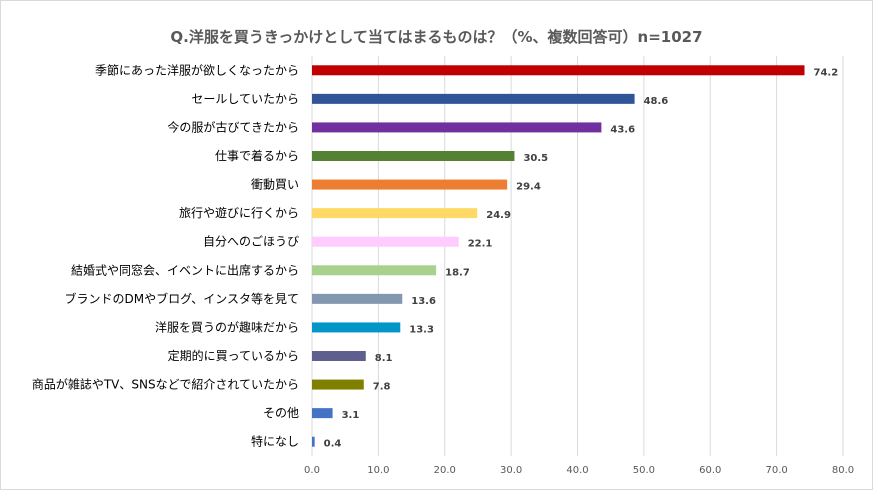  I want to click on x-tick-label: 40.0, so click(577, 470).